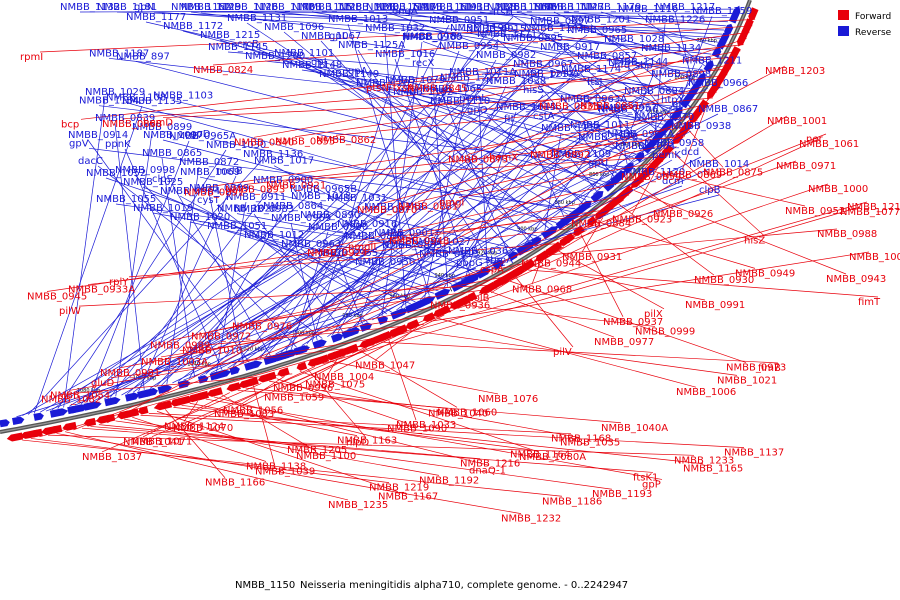  I want to click on reverse-gene-label: NMBB_1226, so click(675, 19).